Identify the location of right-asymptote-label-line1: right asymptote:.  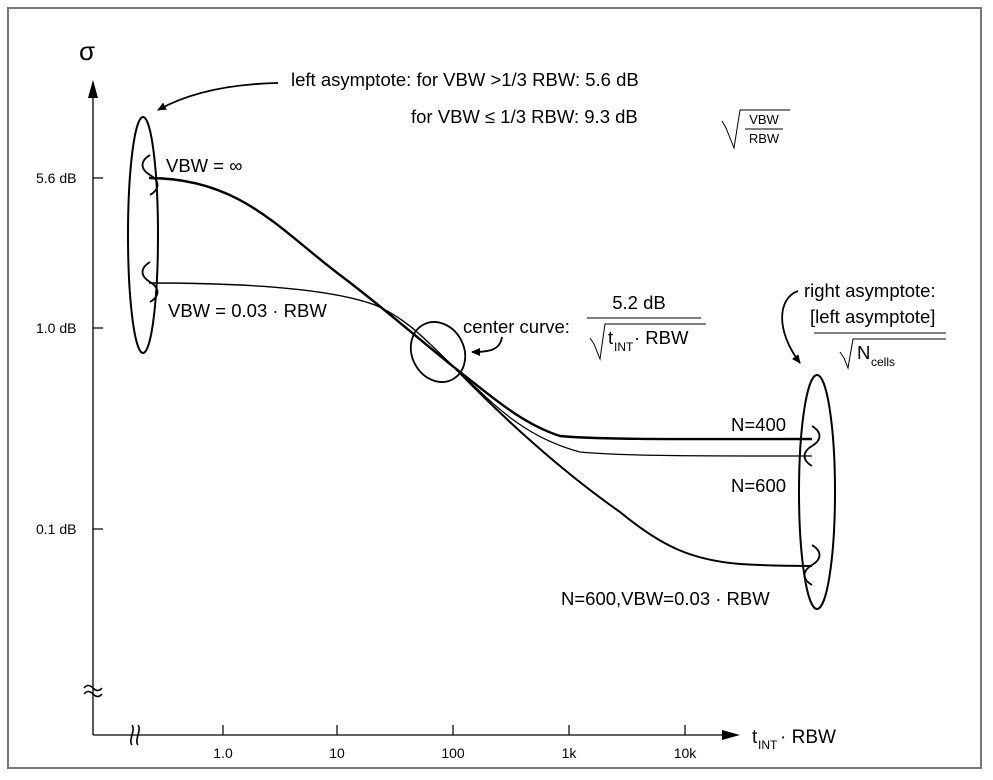
(870, 290).